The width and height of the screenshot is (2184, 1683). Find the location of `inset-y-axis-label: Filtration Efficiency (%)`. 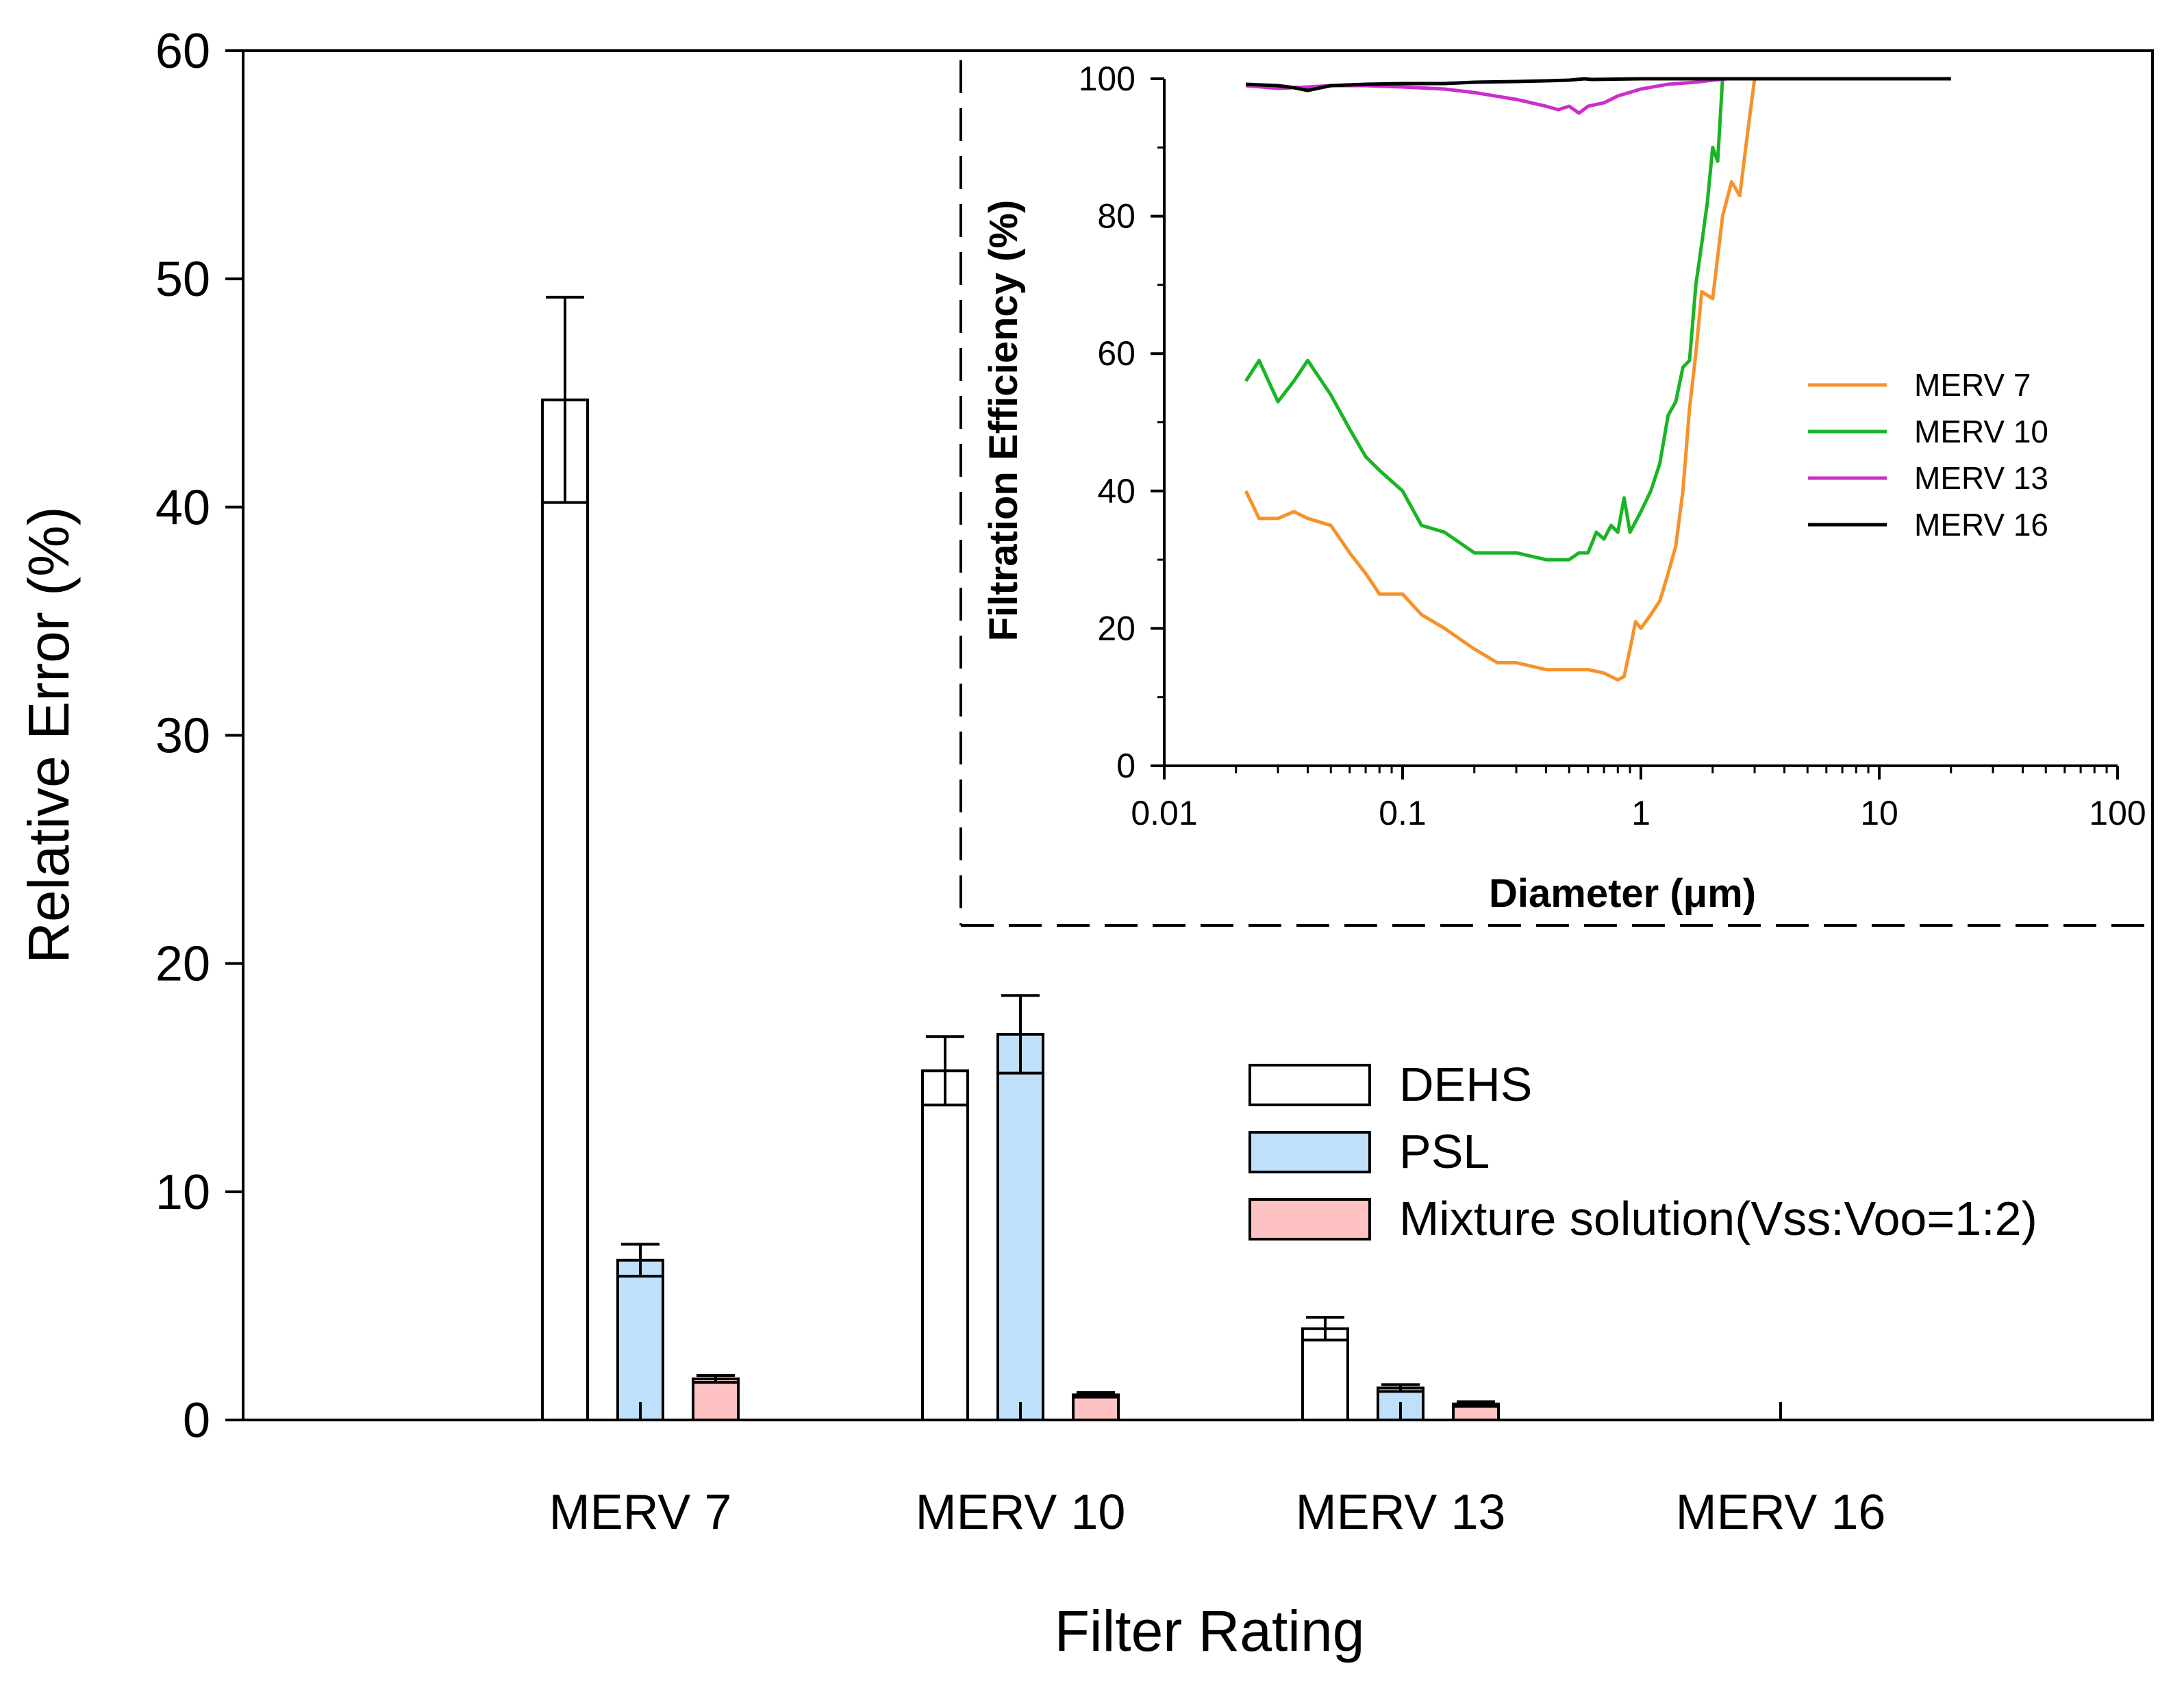

inset-y-axis-label: Filtration Efficiency (%) is located at coordinates (1003, 421).